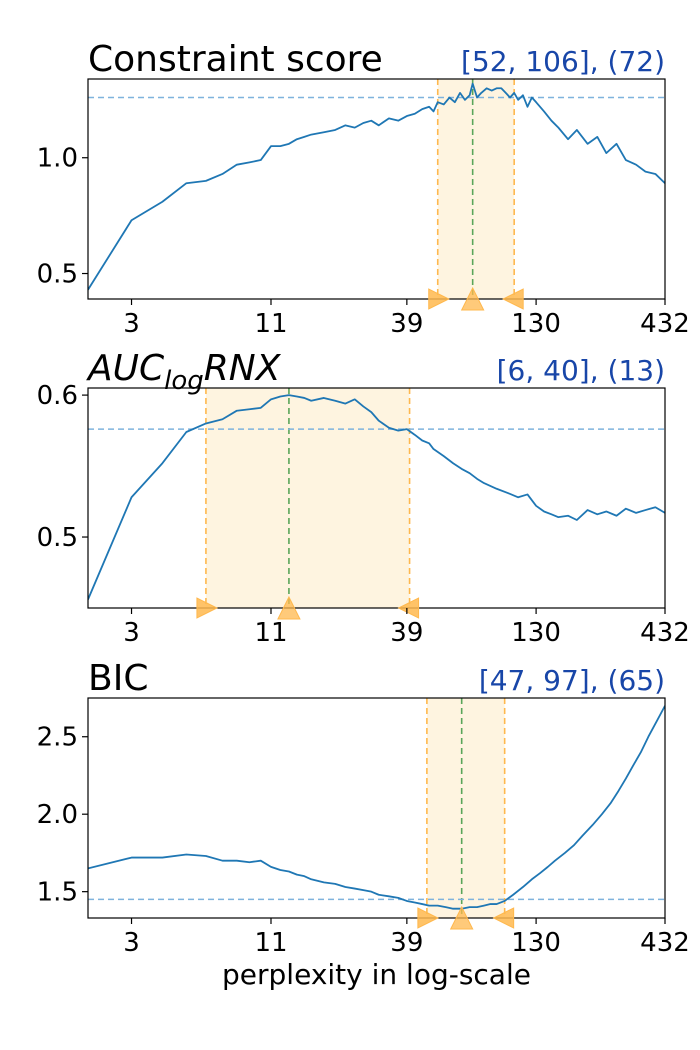  What do you see at coordinates (57, 738) in the screenshot?
I see `y-tick-label: 2.5` at bounding box center [57, 738].